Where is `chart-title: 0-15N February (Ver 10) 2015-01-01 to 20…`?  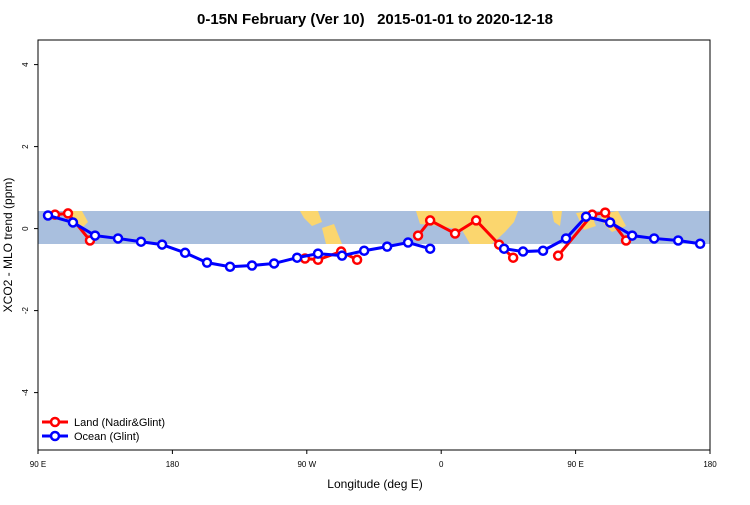
chart-title: 0-15N February (Ver 10) 2015-01-01 to 20… is located at coordinates (375, 19).